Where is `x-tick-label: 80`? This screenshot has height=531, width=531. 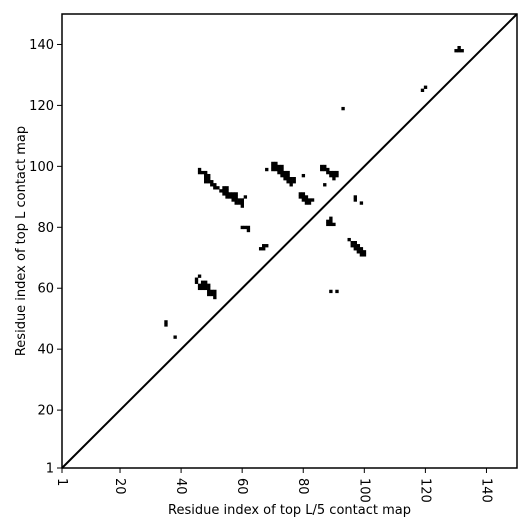
x-tick-label: 80 is located at coordinates (302, 486).